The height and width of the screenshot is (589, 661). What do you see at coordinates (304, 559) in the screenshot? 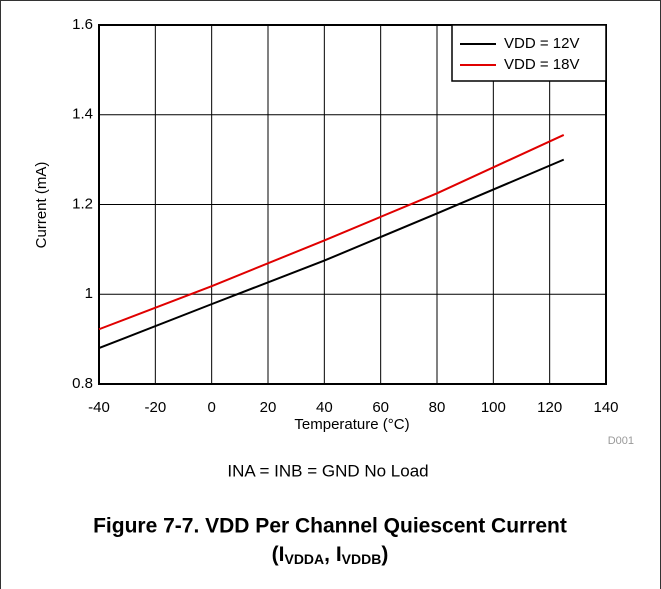
I see `caption-sub: VDDA` at bounding box center [304, 559].